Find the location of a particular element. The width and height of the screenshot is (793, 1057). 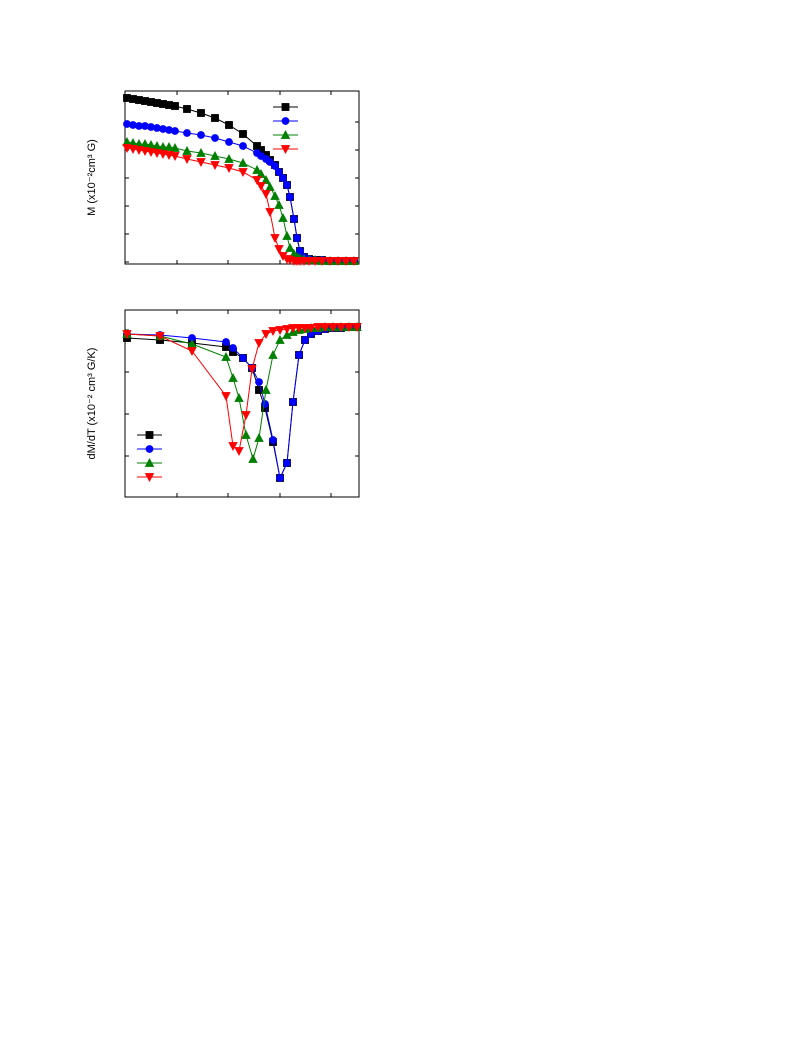

y-axis-label: M (x10⁻²cm³ G) is located at coordinates (92, 177).